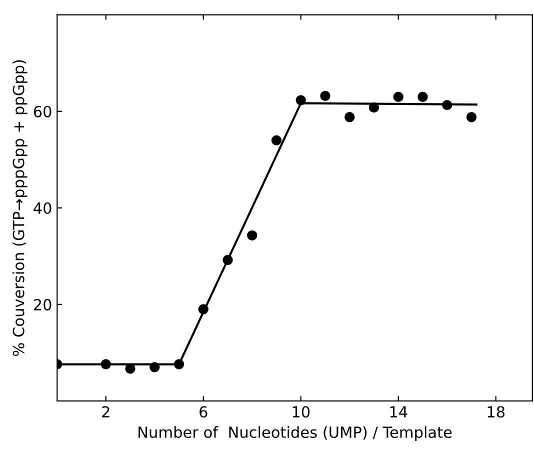 This screenshot has width=534, height=449. What do you see at coordinates (106, 412) in the screenshot?
I see `x-tick-label: 2` at bounding box center [106, 412].